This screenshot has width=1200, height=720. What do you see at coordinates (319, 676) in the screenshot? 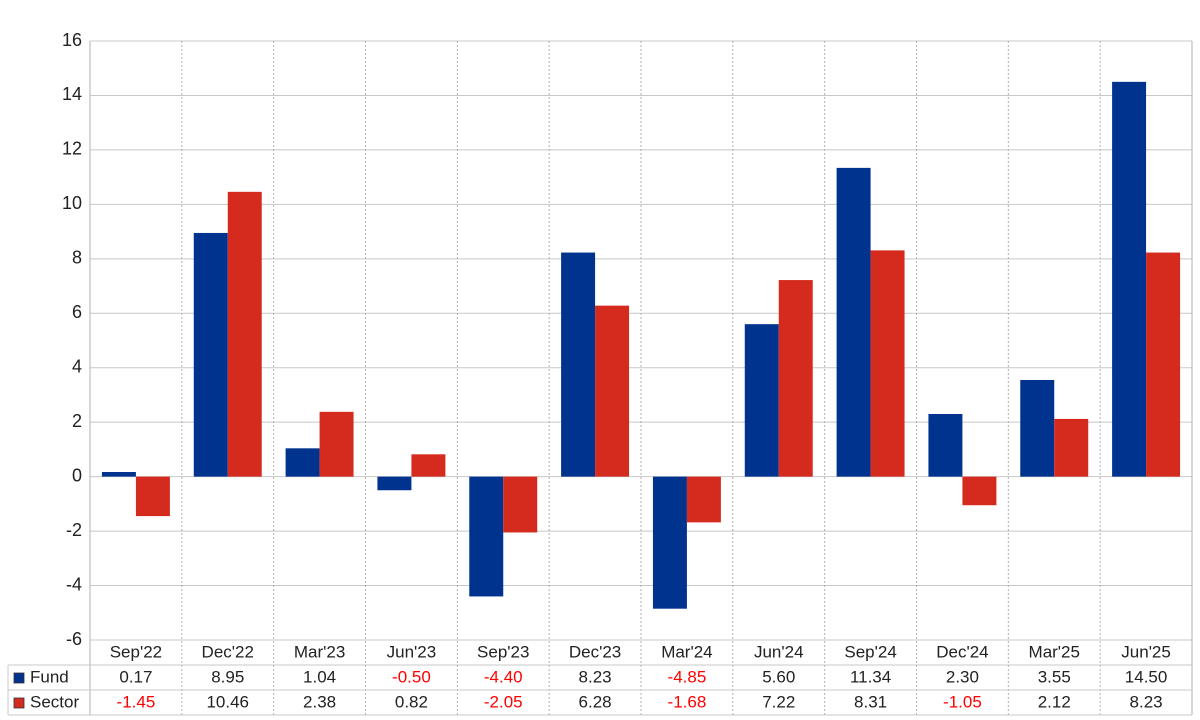
I see `table-value: 1.04` at bounding box center [319, 676].